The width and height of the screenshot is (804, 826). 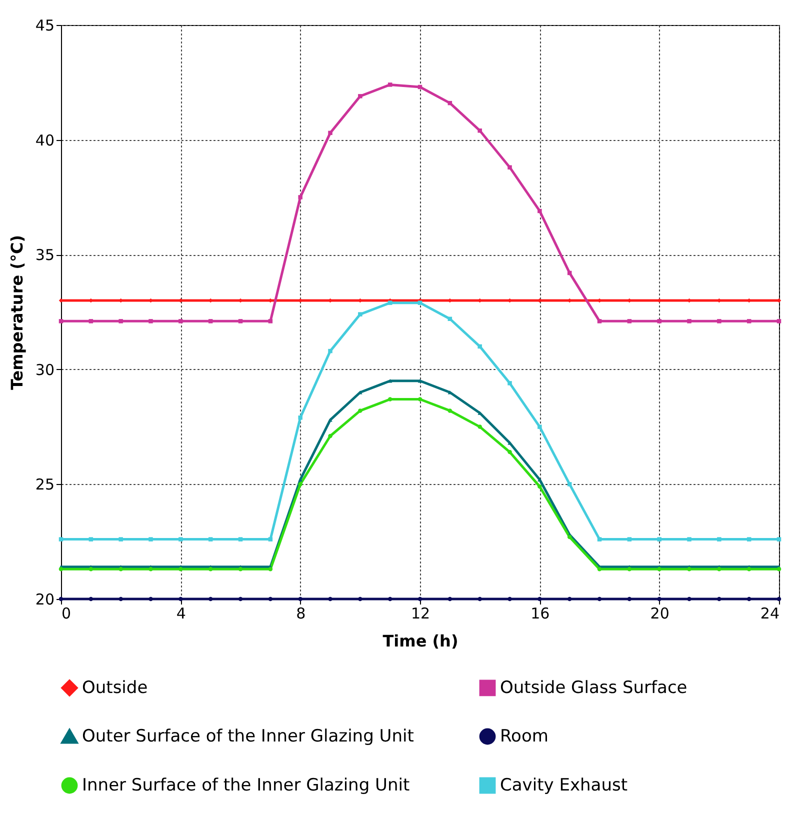 I want to click on x-tick-label: 8, so click(x=301, y=613).